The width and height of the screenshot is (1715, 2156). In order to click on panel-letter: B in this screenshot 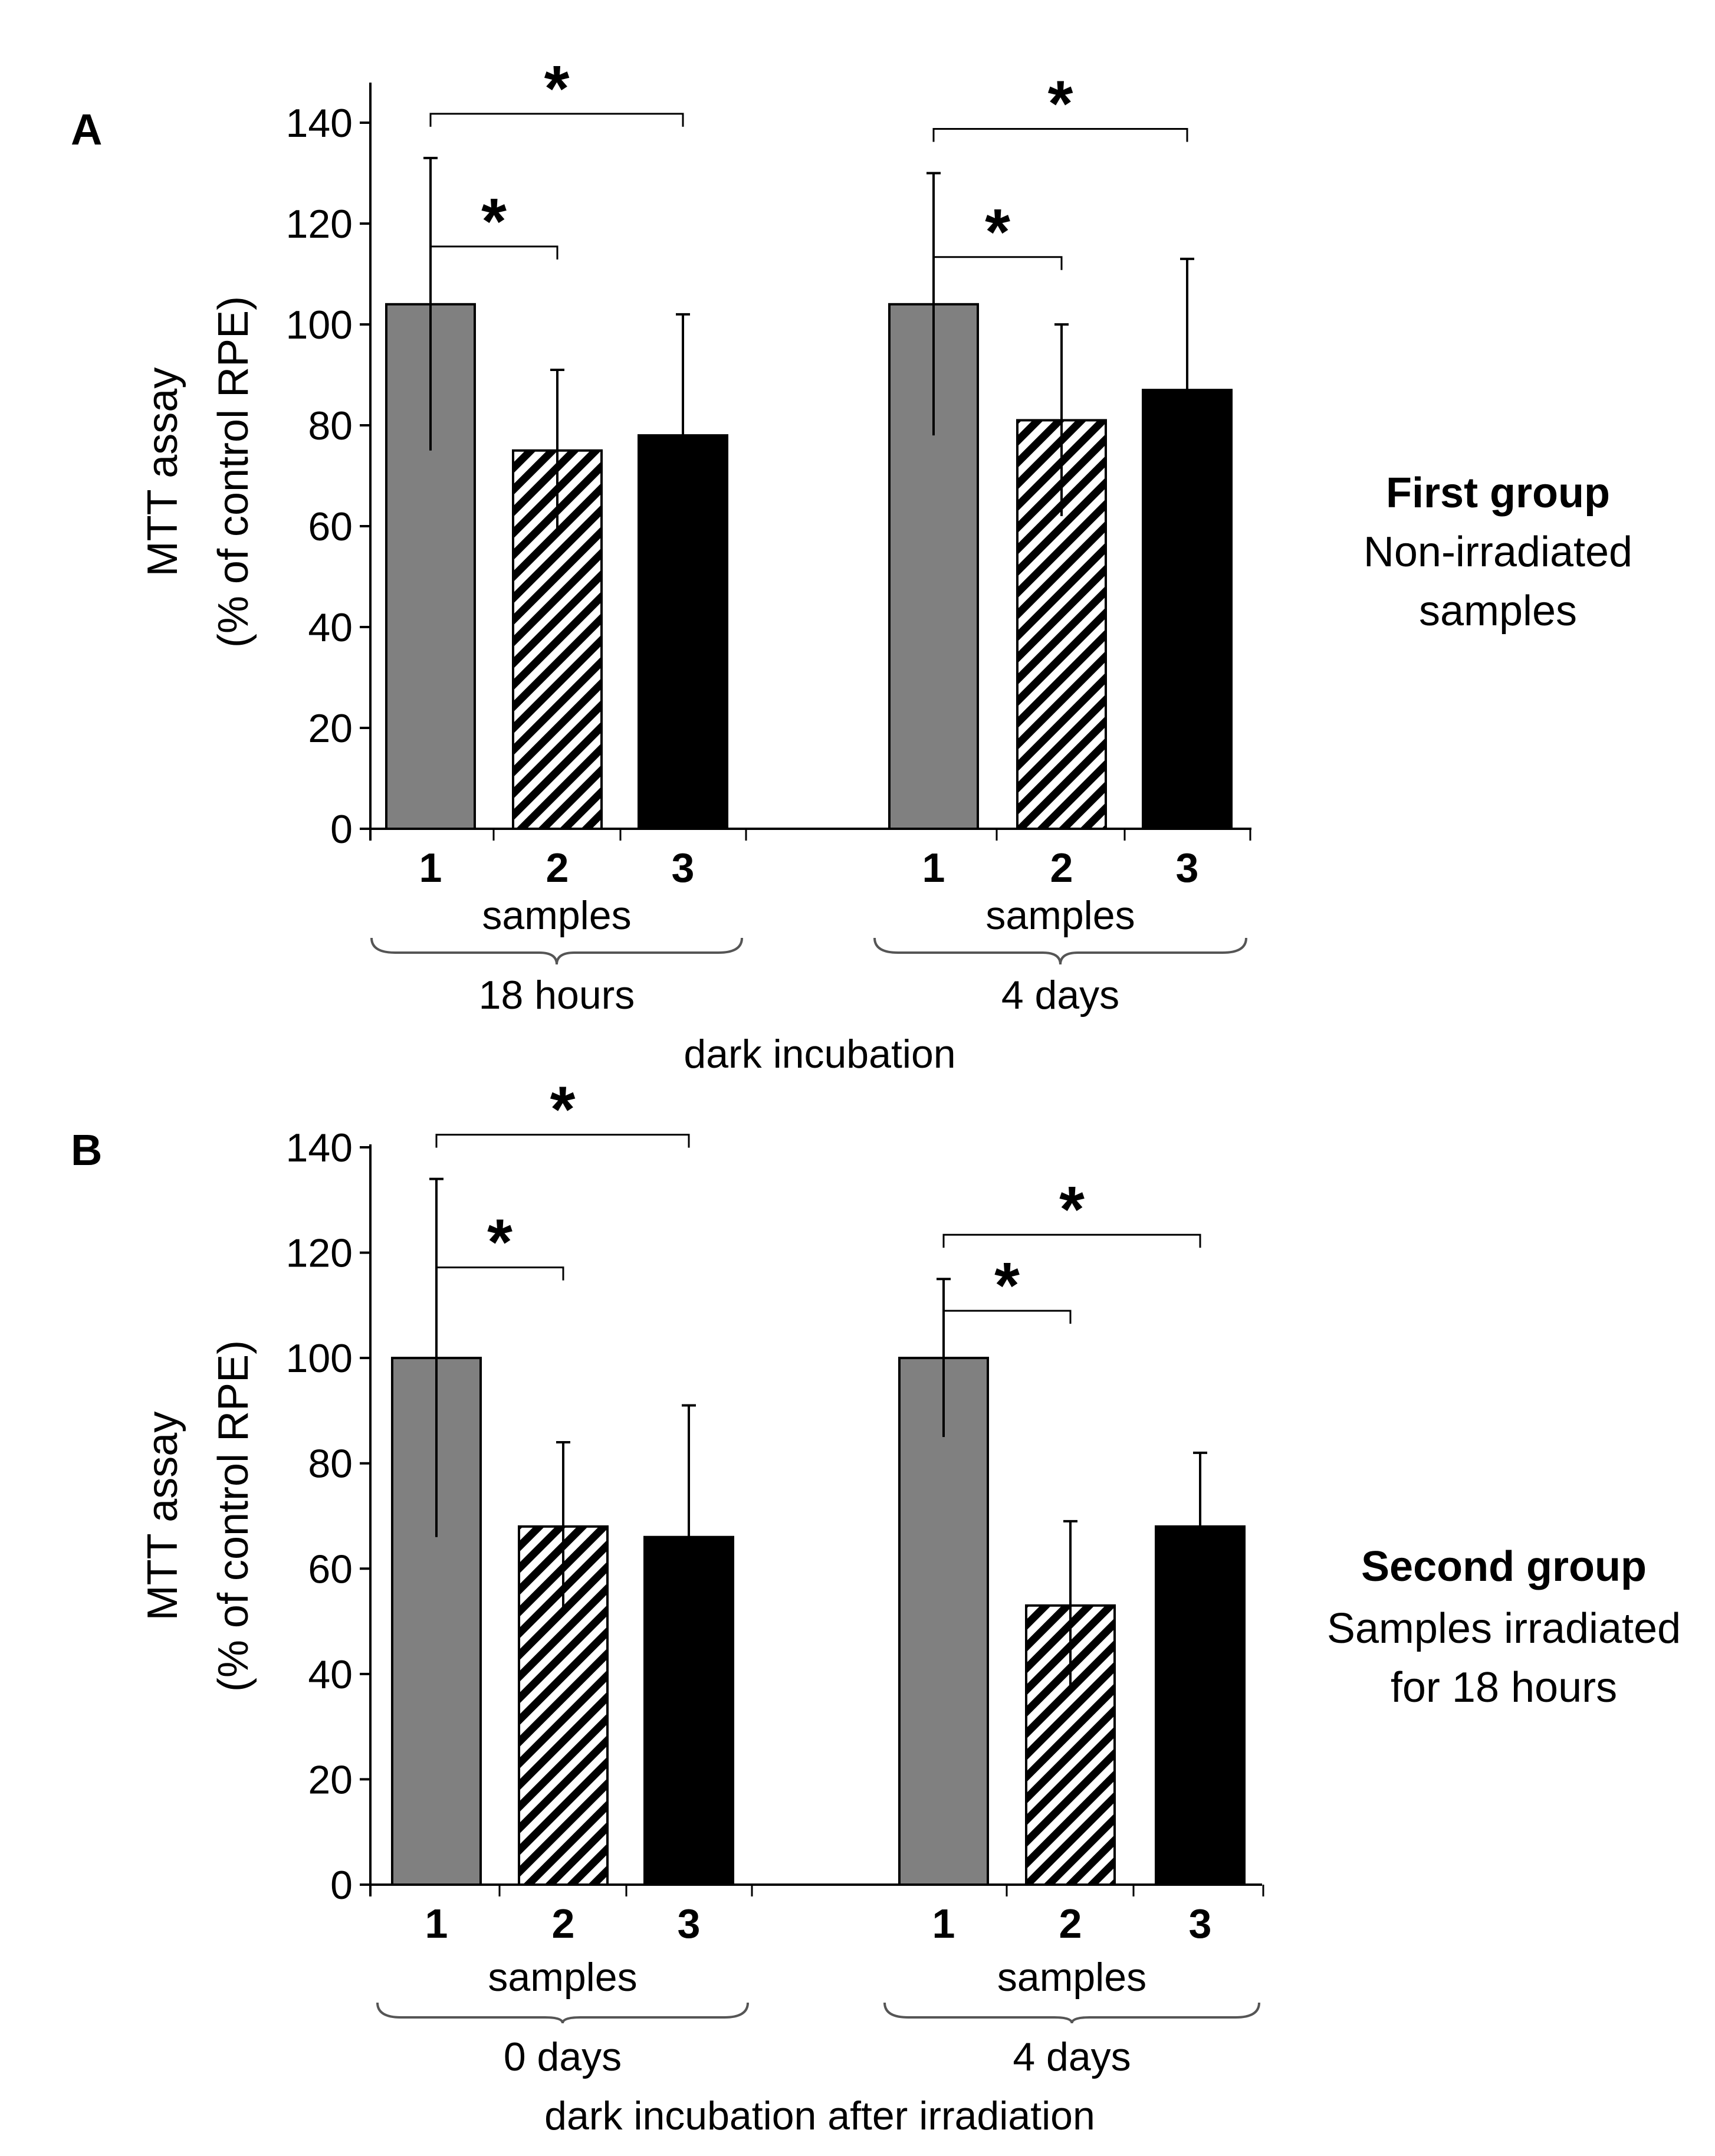, I will do `click(86, 1150)`.